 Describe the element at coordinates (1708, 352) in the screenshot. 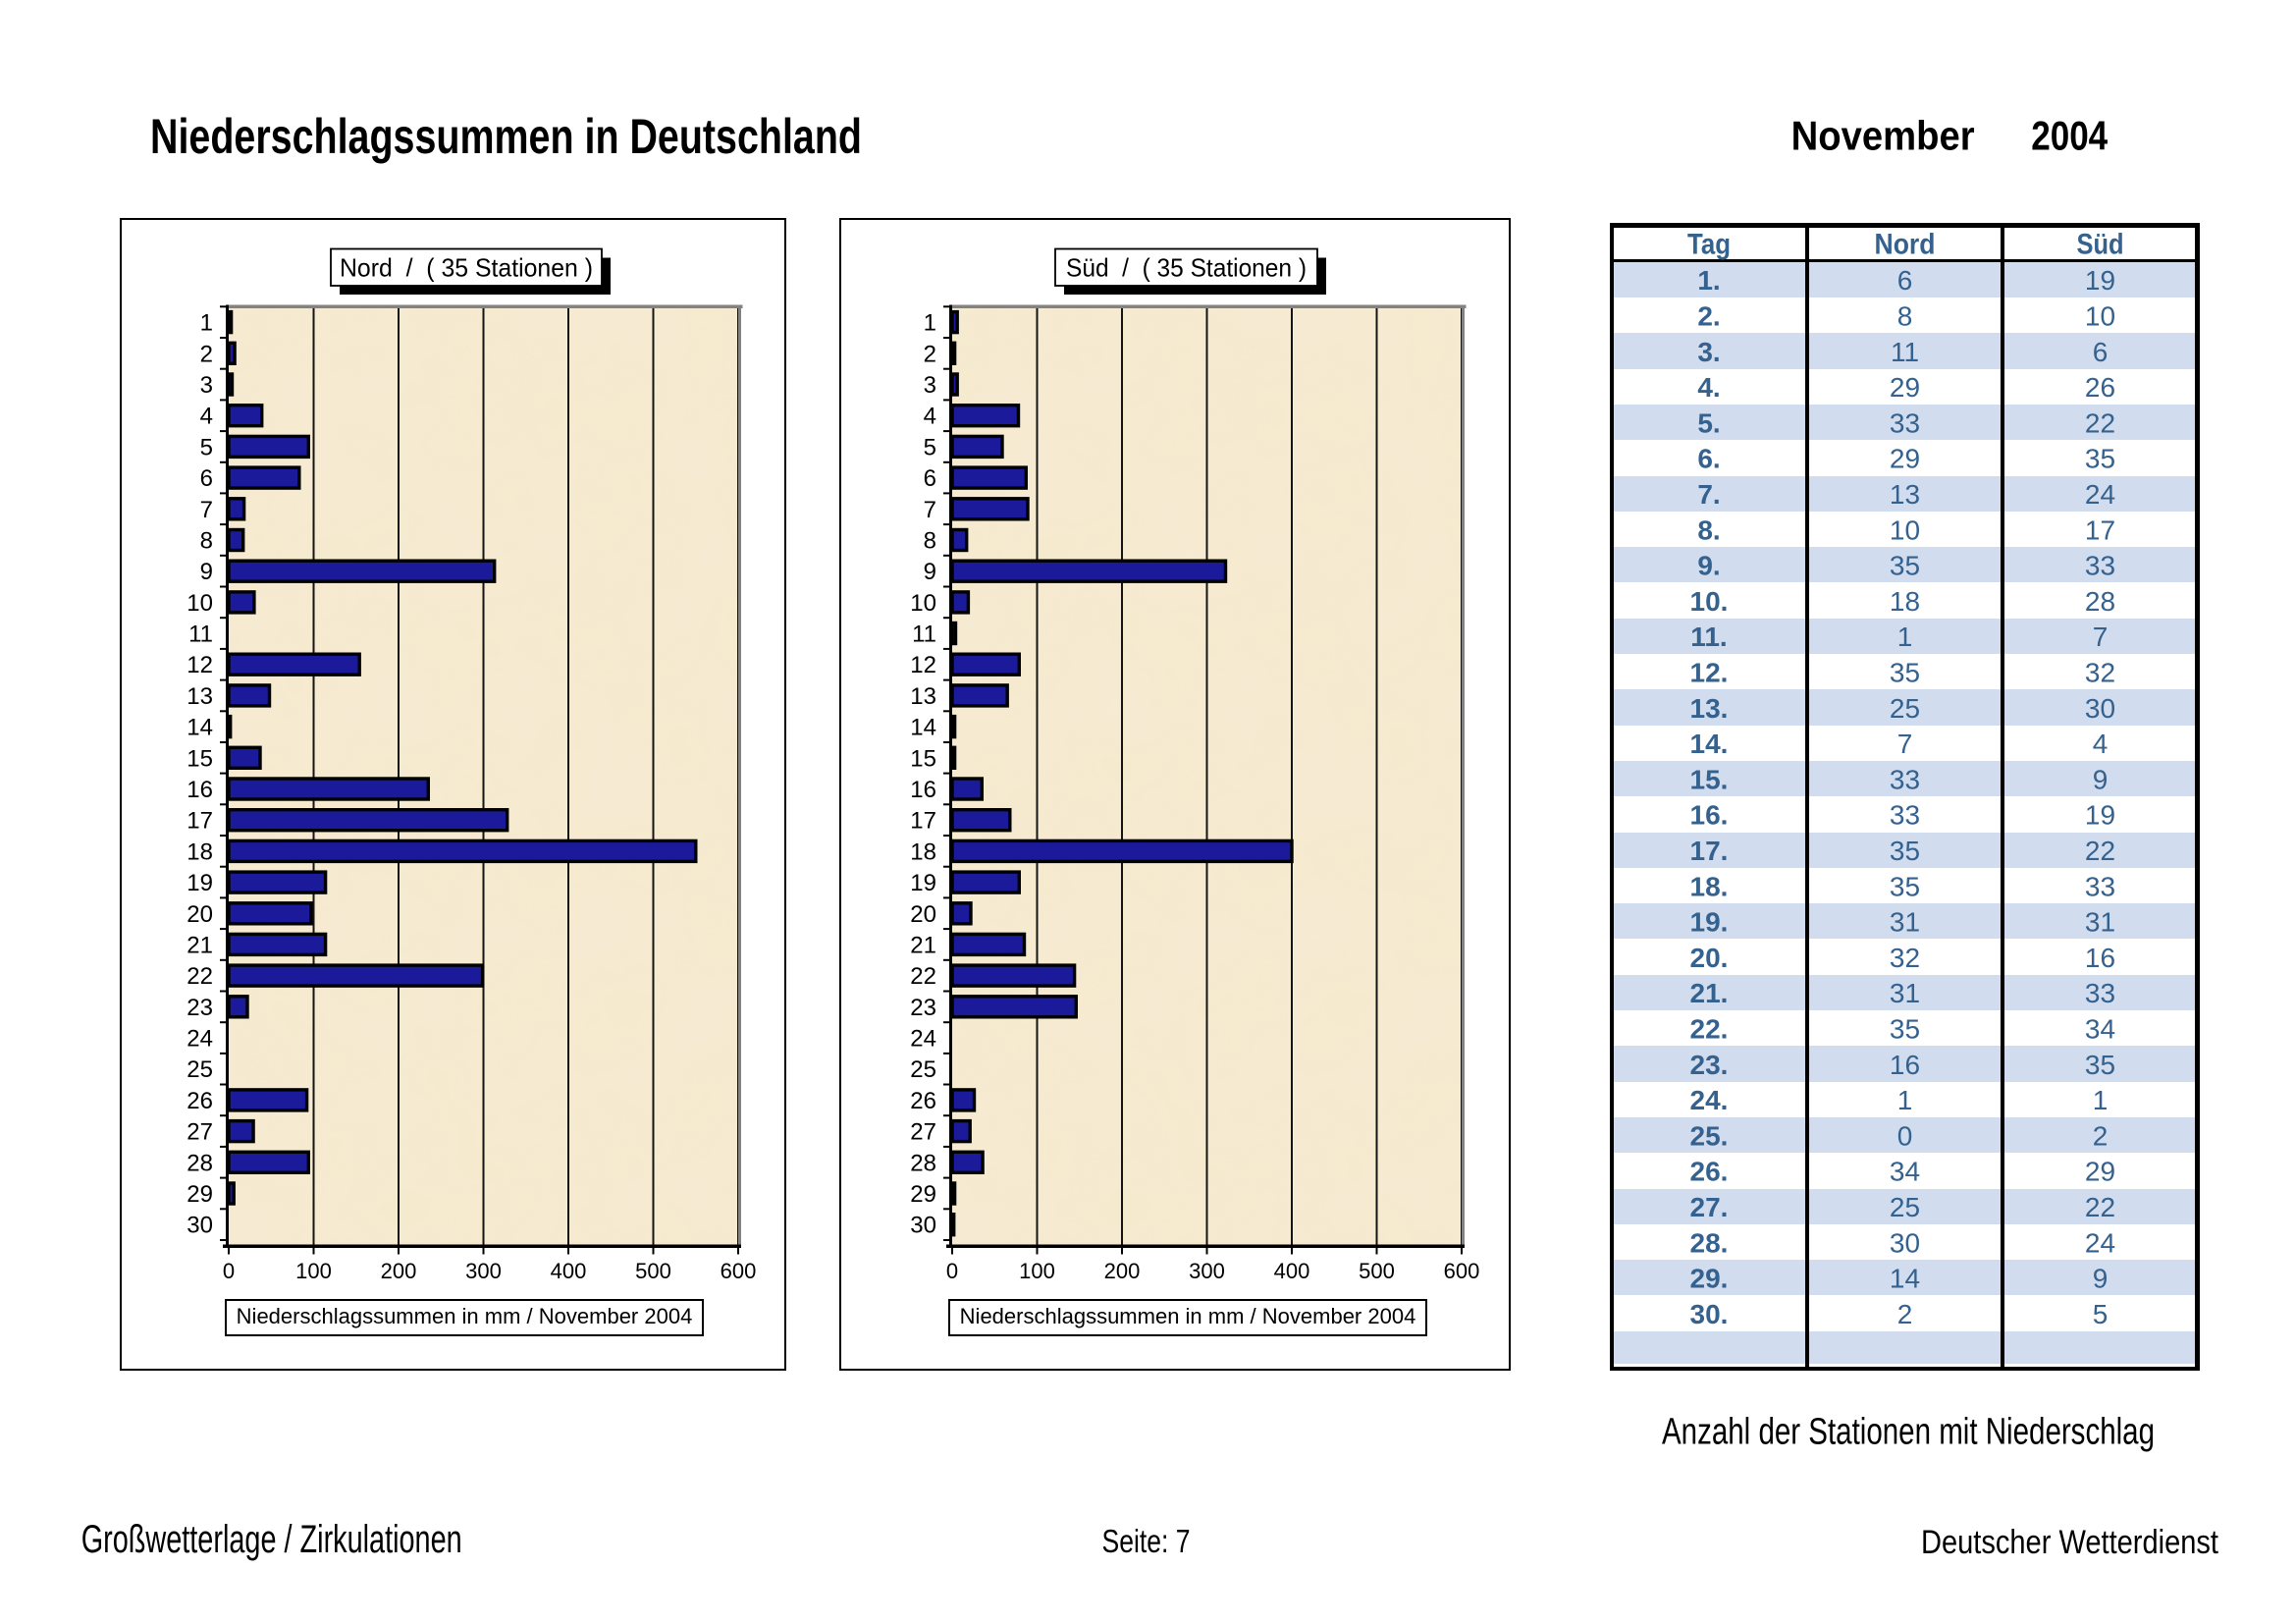

I see `svg-text: 3.` at that location.